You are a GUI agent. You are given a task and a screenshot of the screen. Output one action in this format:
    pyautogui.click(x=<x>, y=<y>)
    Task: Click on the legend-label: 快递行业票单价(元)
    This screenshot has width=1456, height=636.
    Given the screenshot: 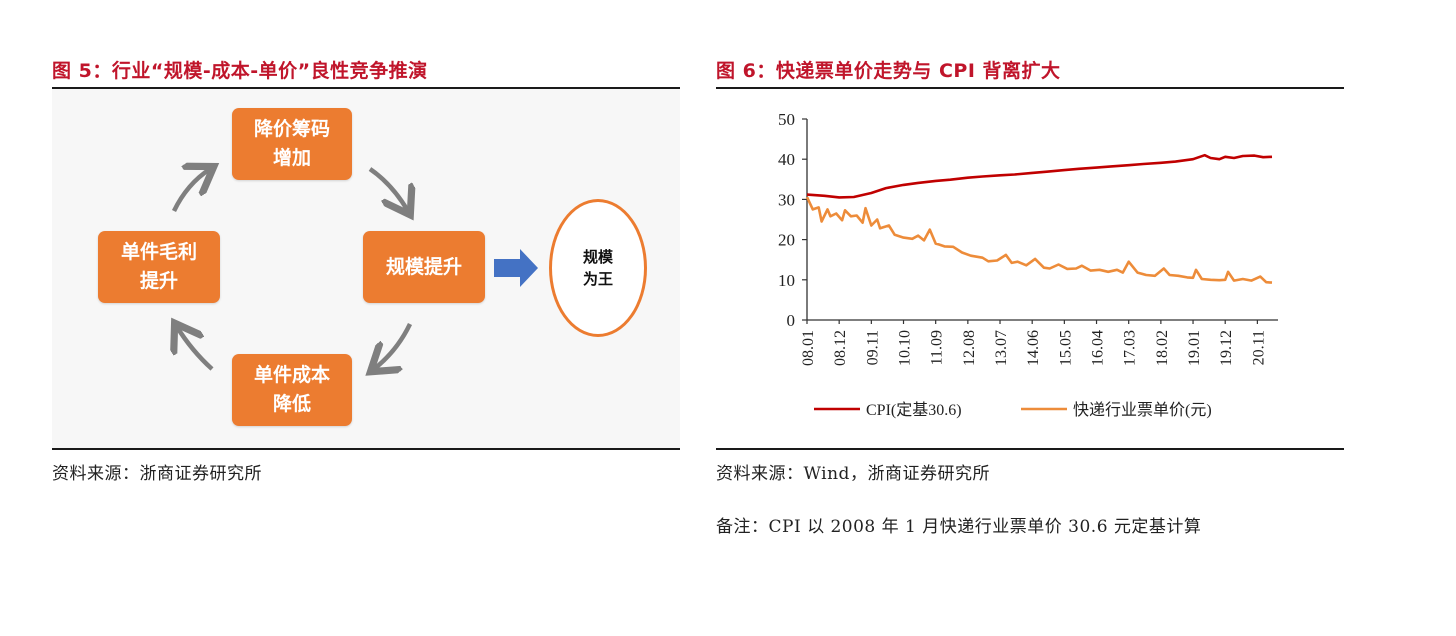 What is the action you would take?
    pyautogui.click(x=1142, y=410)
    